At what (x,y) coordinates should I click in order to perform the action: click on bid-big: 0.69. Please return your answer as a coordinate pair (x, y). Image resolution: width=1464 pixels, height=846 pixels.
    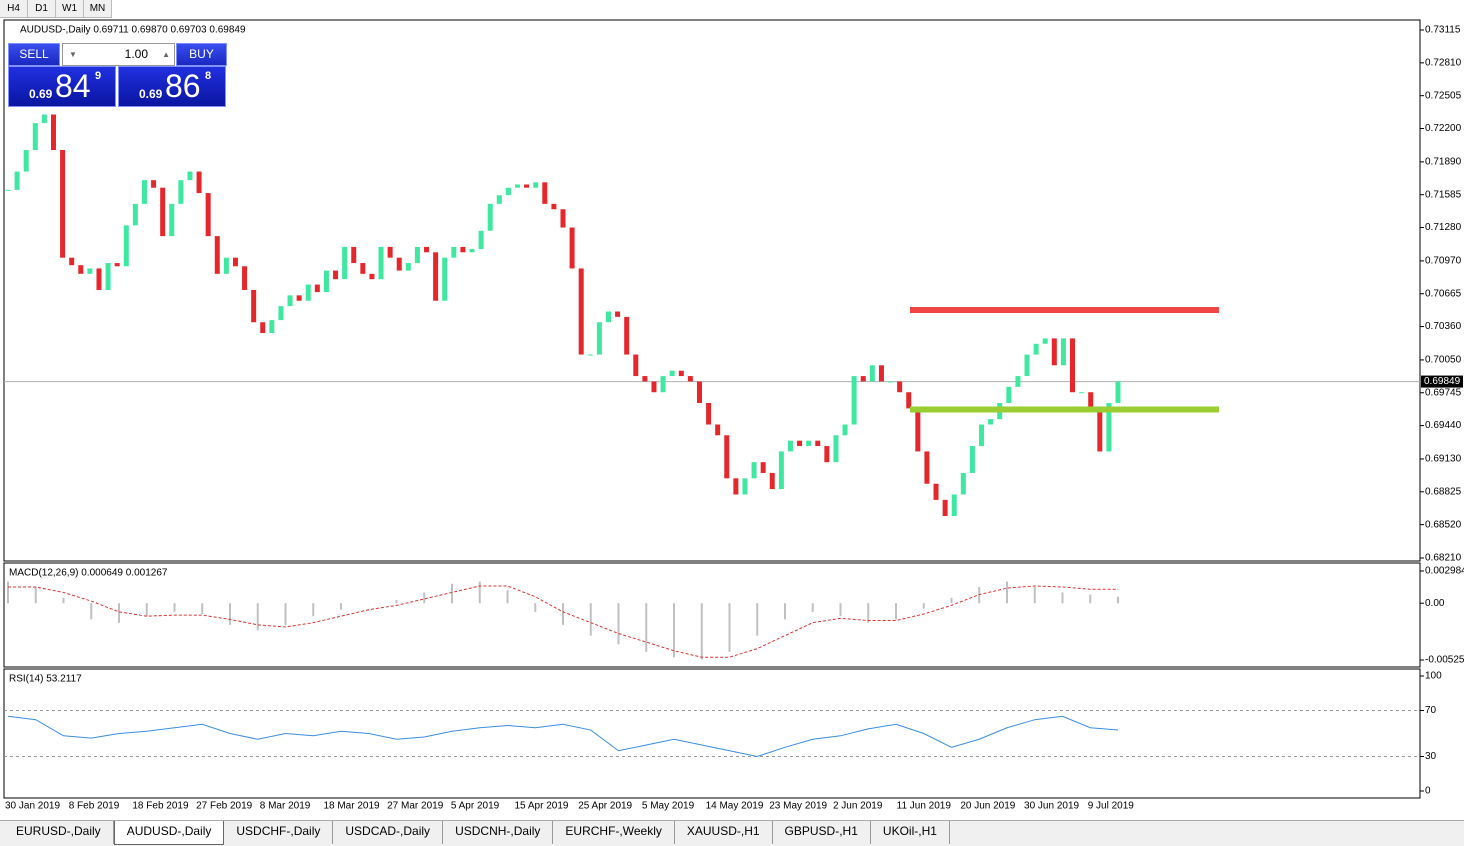
    Looking at the image, I should click on (41, 94).